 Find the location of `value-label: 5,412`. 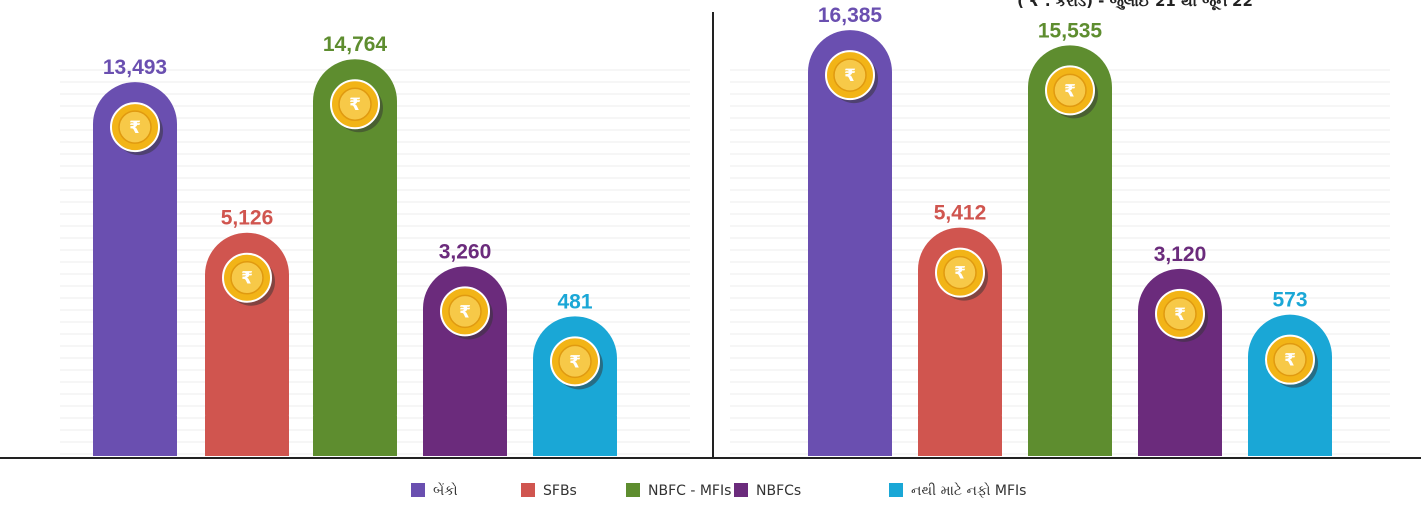

value-label: 5,412 is located at coordinates (960, 213).